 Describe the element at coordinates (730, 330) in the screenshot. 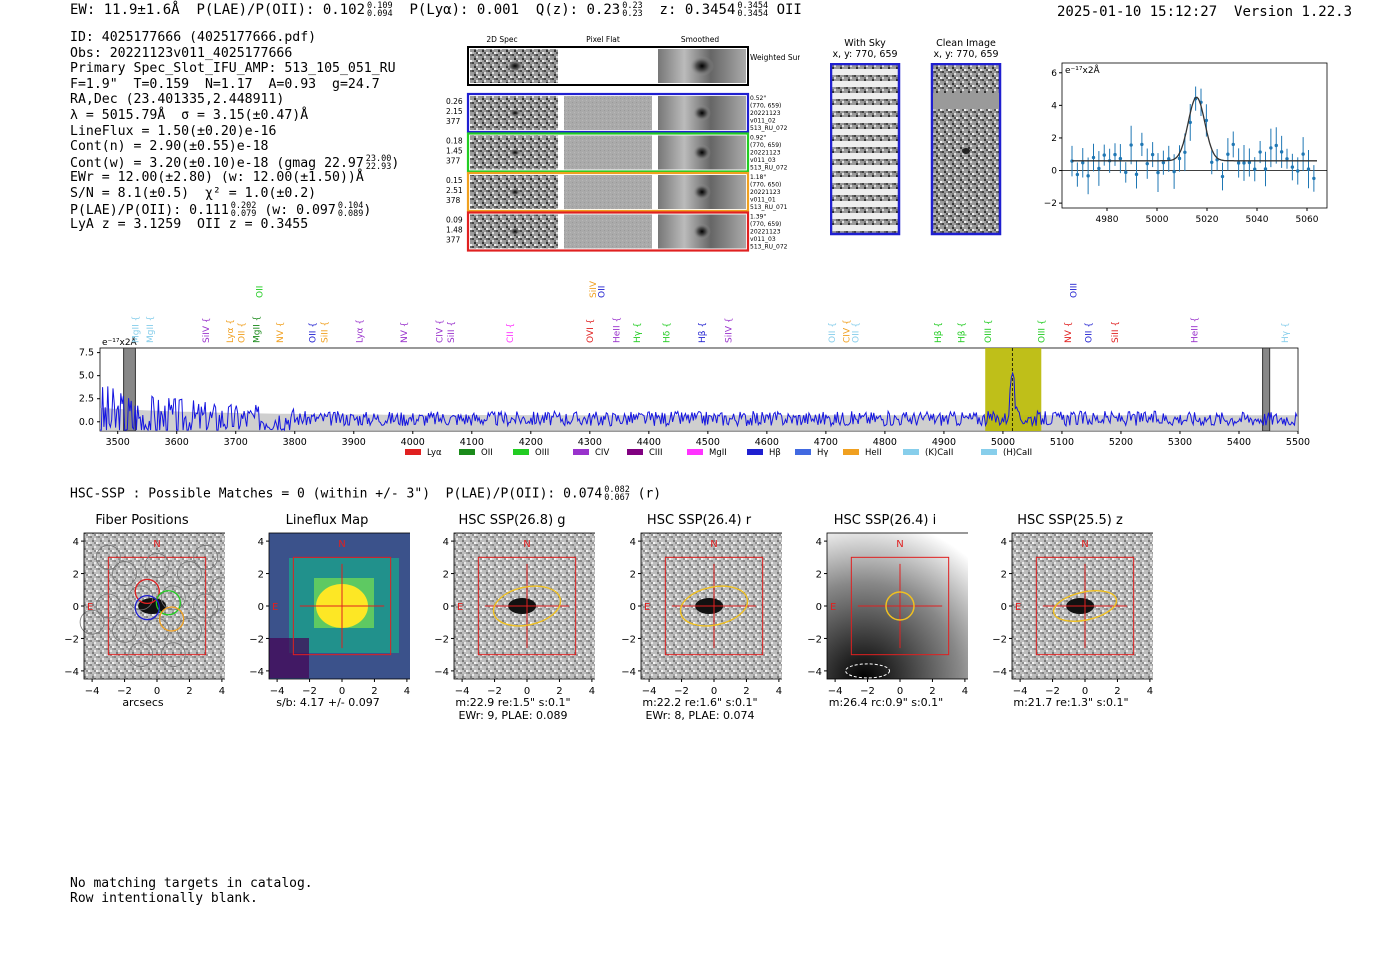

I see `line-marker: SiIV {` at that location.